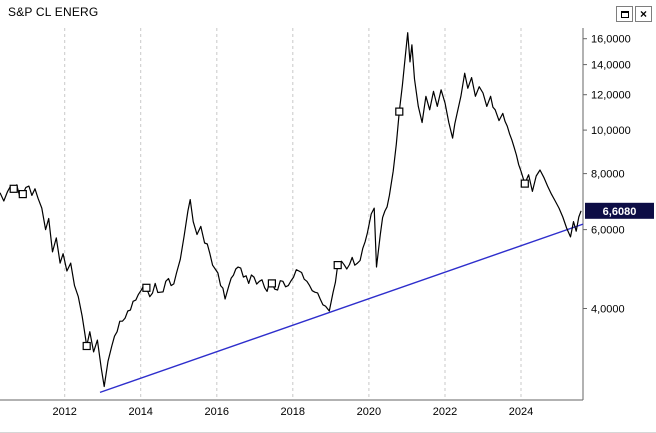 Image resolution: width=656 pixels, height=433 pixels. What do you see at coordinates (140, 412) in the screenshot?
I see `x-tick-label: 2014` at bounding box center [140, 412].